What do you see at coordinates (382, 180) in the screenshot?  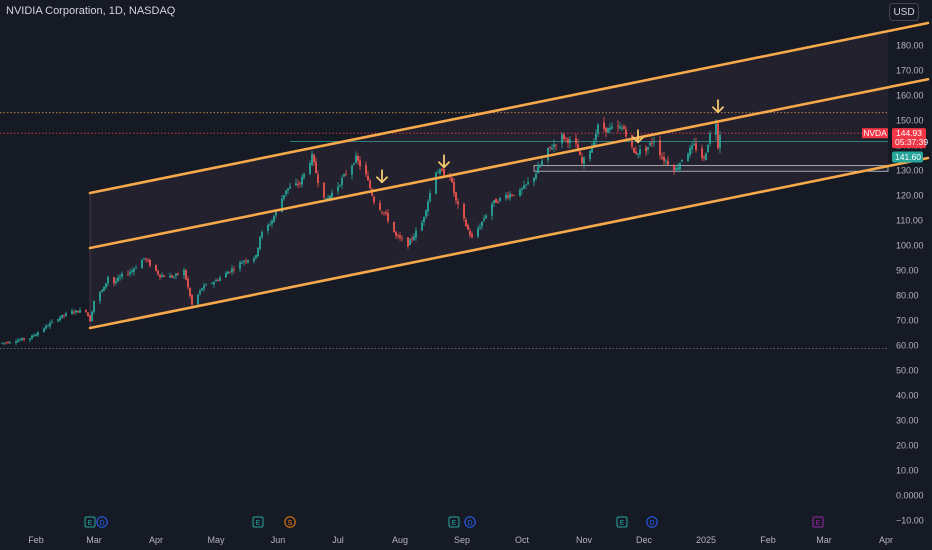 I see `arrow-head` at bounding box center [382, 180].